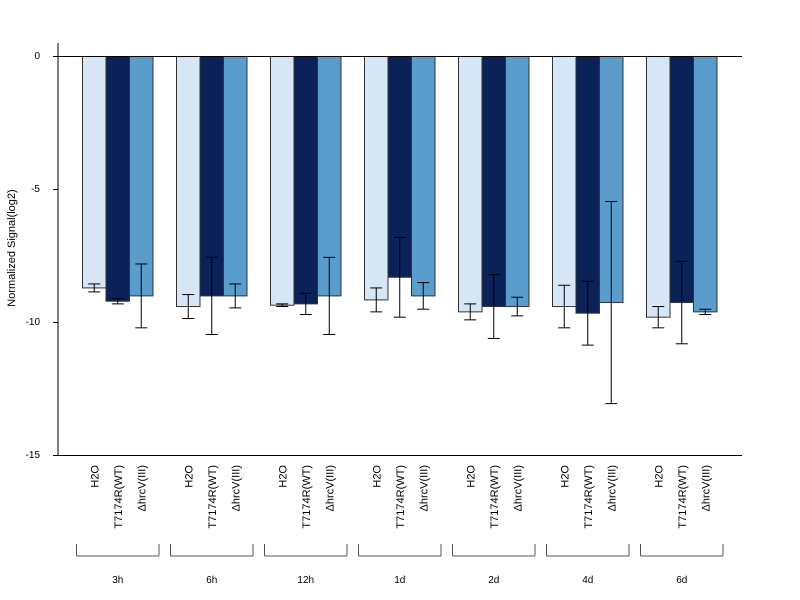 This screenshot has height=600, width=800. I want to click on group-label: 6h, so click(211, 580).